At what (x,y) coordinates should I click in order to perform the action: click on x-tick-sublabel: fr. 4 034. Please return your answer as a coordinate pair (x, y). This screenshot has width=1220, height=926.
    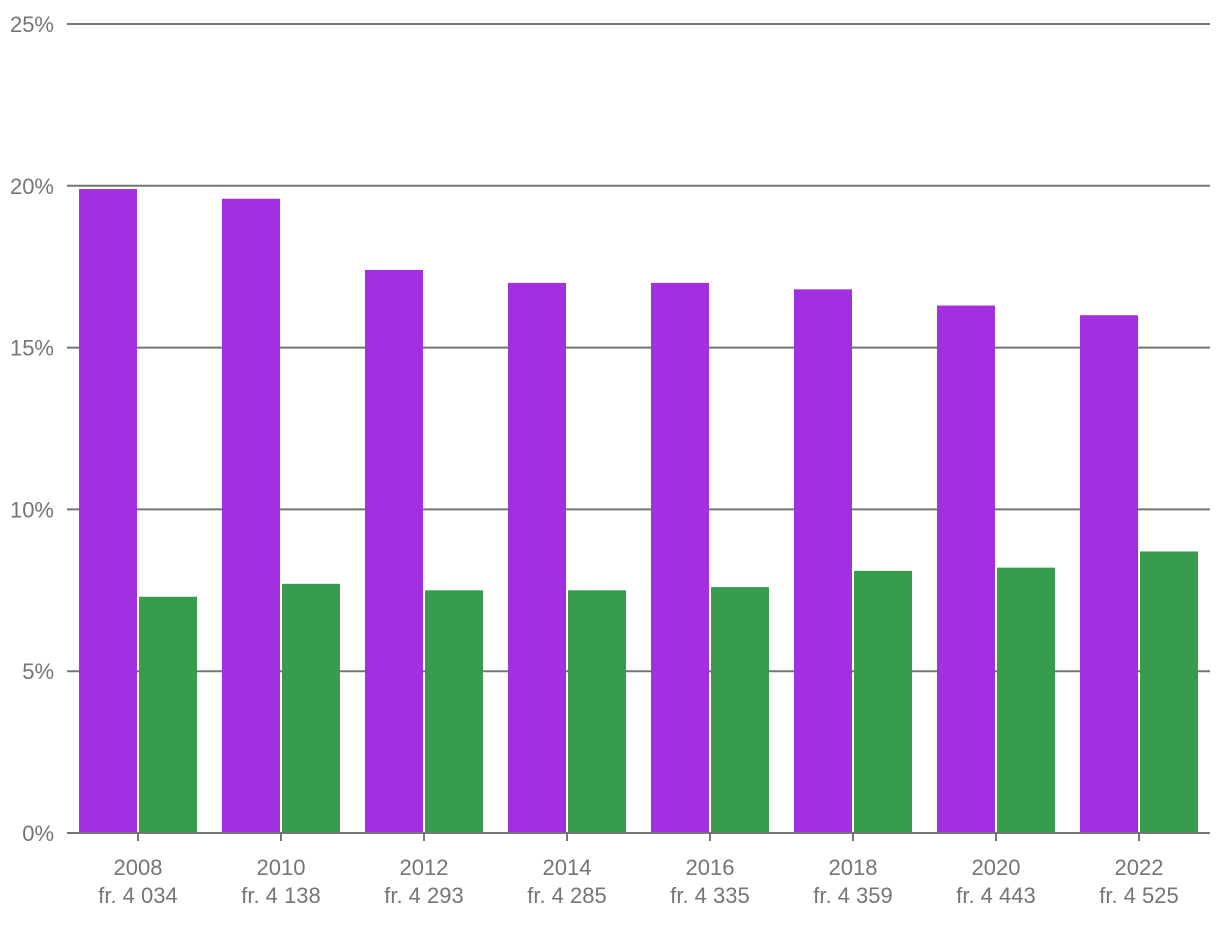
    Looking at the image, I should click on (138, 895).